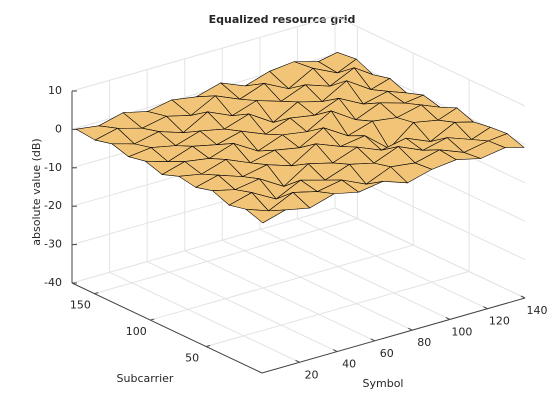 Image resolution: width=560 pixels, height=420 pixels. Describe the element at coordinates (312, 374) in the screenshot. I see `x-tick-label: 20` at that location.